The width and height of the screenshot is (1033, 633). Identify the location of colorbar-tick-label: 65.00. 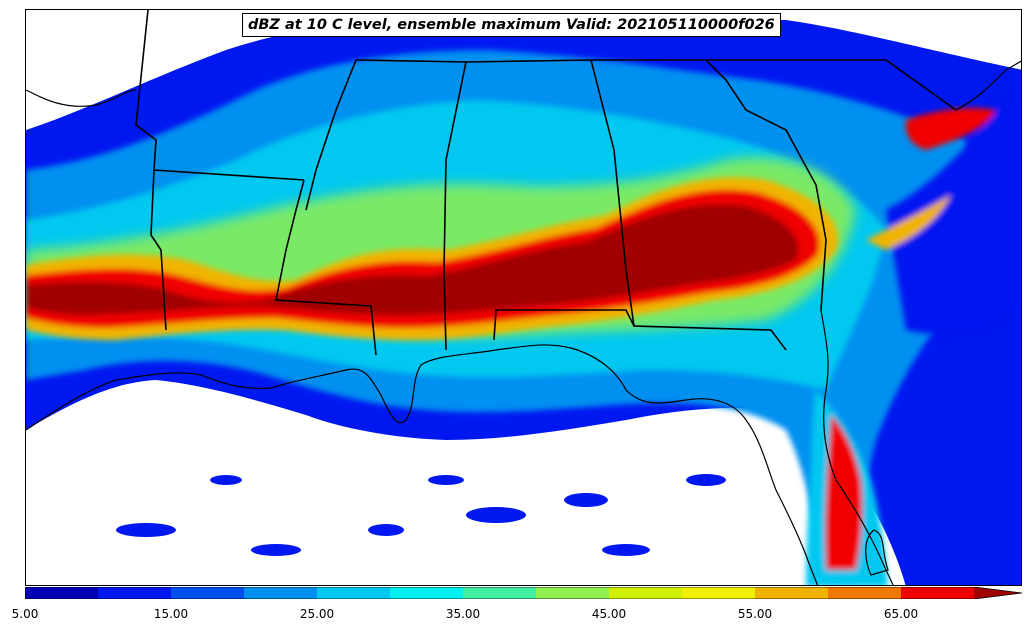
(901, 614).